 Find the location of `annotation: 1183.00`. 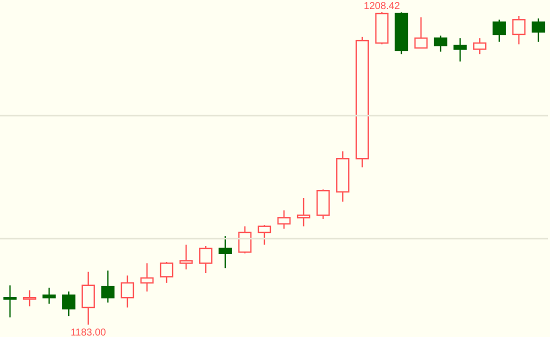

annotation: 1183.00 is located at coordinates (88, 332).